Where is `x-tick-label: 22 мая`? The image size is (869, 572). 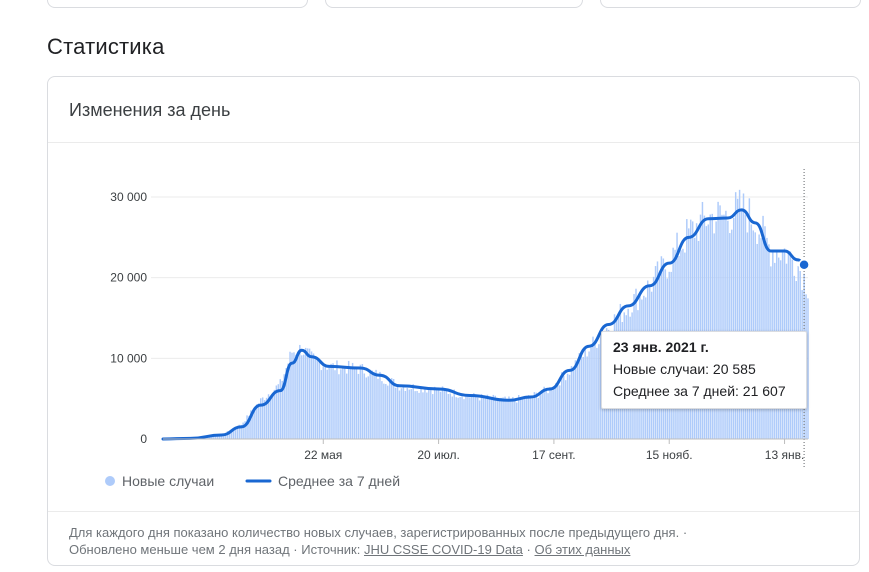
x-tick-label: 22 мая is located at coordinates (323, 455).